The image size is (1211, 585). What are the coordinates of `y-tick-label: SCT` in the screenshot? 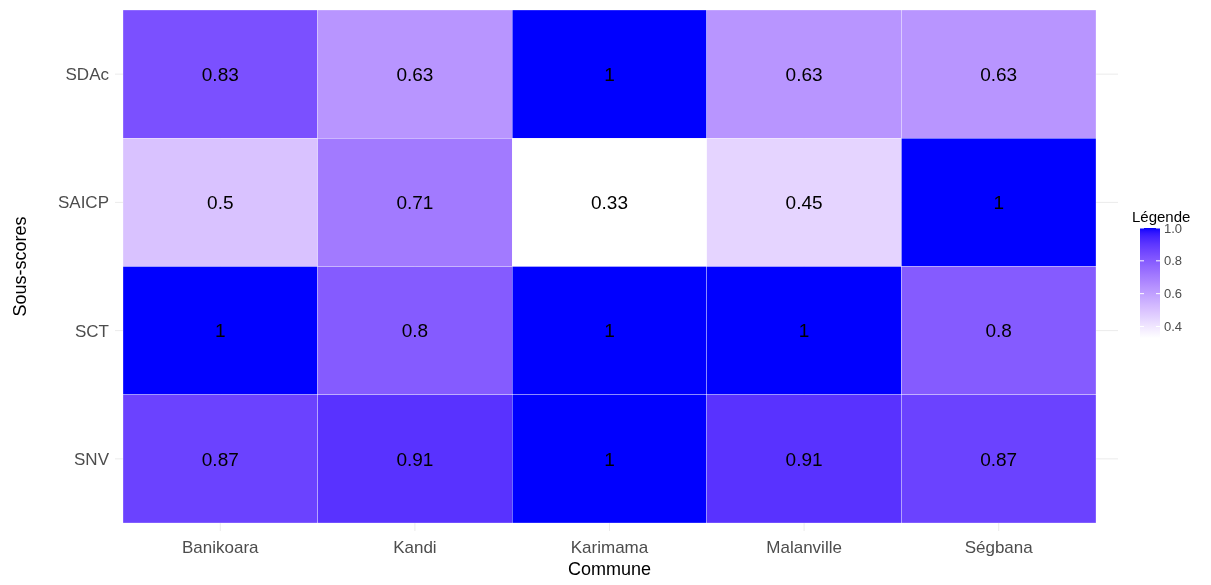 It's located at (92, 331).